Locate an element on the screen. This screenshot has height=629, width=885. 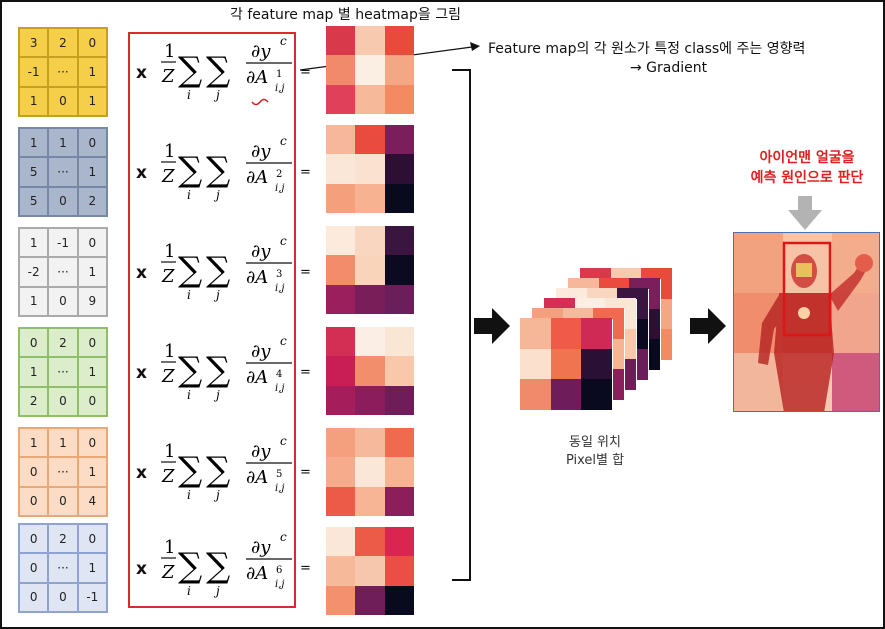
formula-k-sup: 6 is located at coordinates (279, 570).